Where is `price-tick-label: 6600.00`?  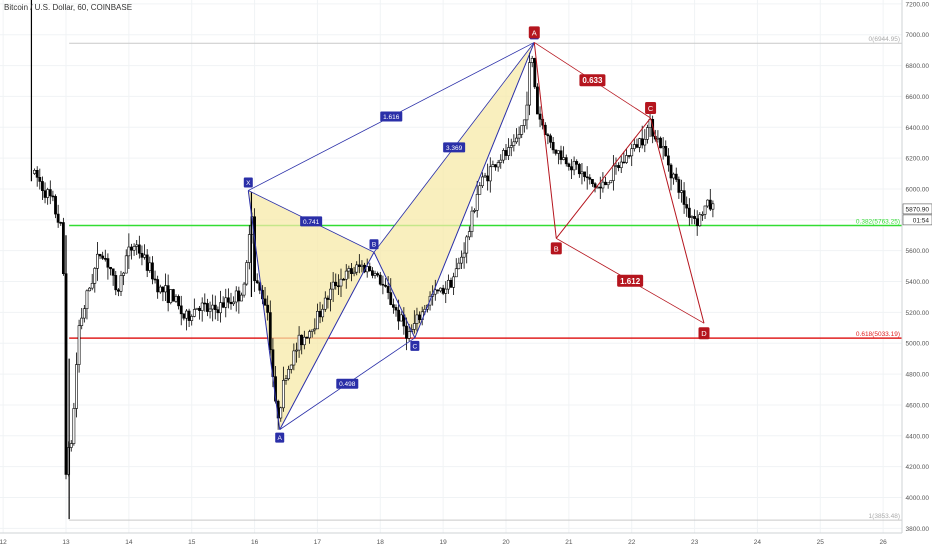
price-tick-label: 6600.00 is located at coordinates (918, 97).